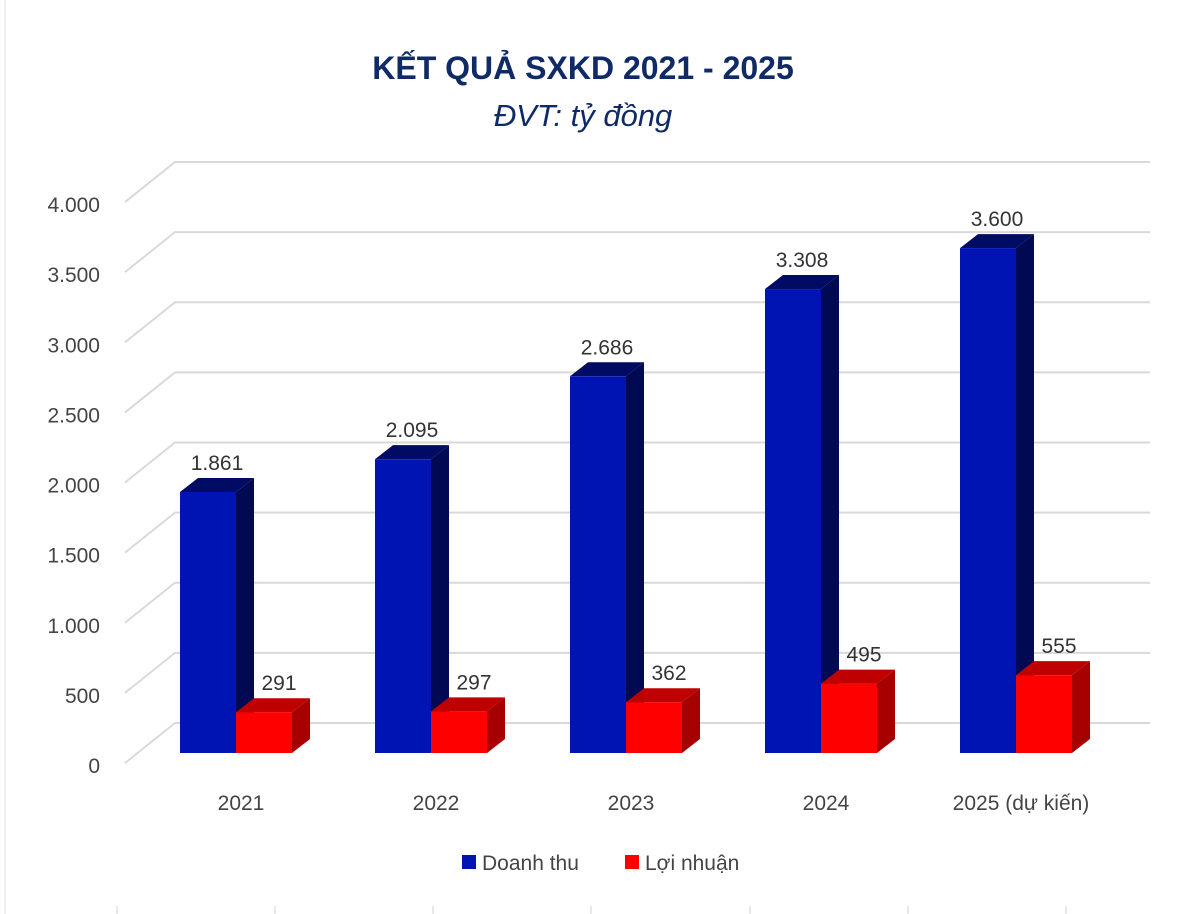 The image size is (1200, 914). Describe the element at coordinates (412, 430) in the screenshot. I see `data-label: 2.095` at that location.